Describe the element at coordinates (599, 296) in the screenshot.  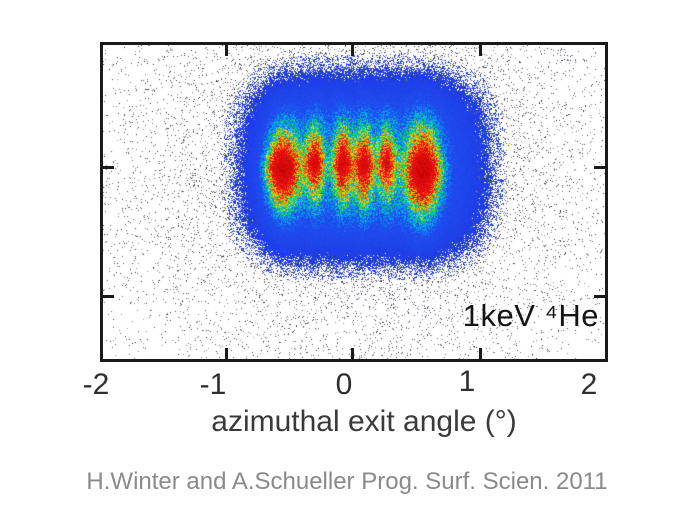
I see `tick-right-lower` at that location.